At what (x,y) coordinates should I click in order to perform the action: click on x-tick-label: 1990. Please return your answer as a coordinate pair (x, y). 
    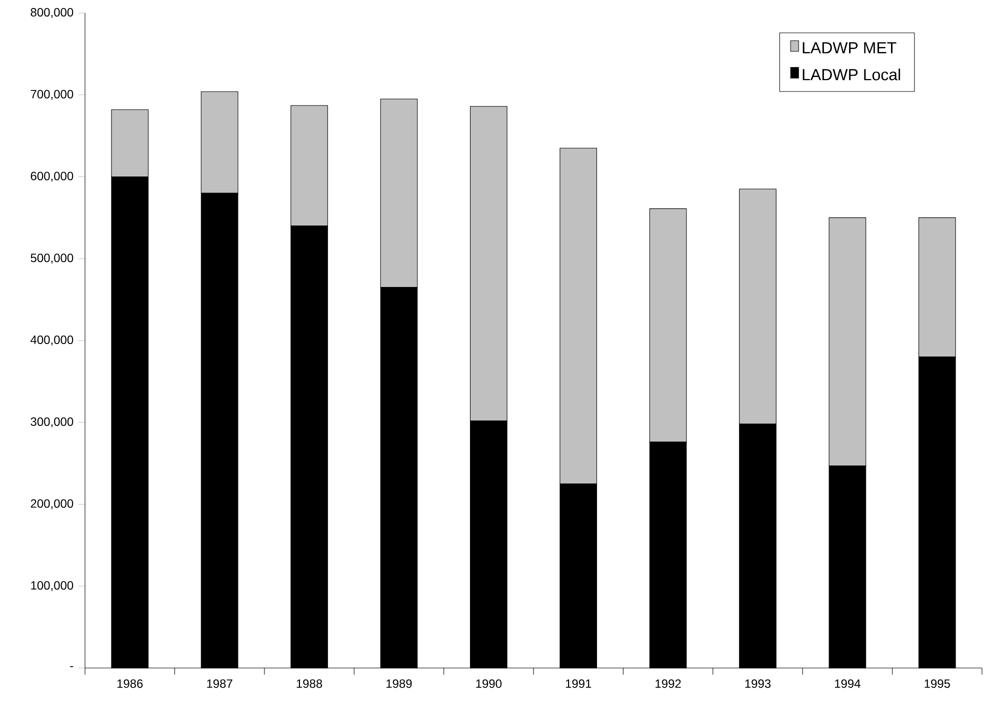
    Looking at the image, I should click on (489, 683).